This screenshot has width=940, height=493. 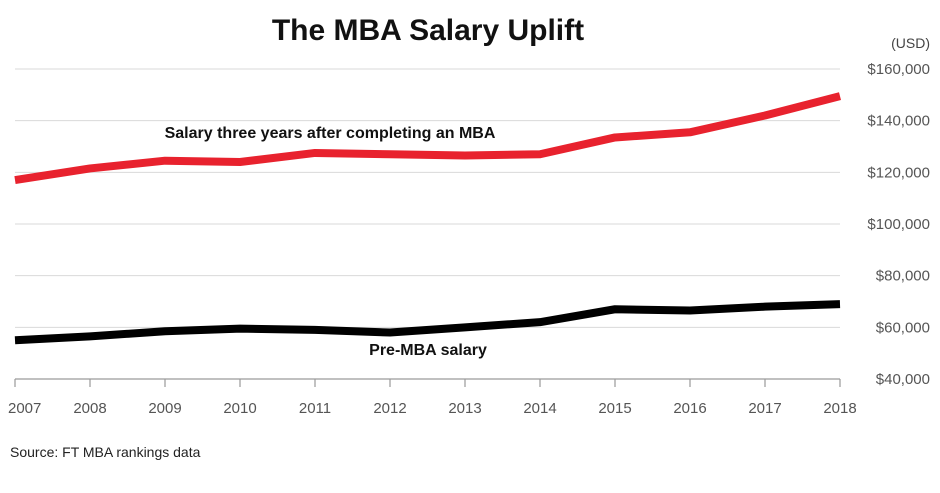 What do you see at coordinates (903, 379) in the screenshot?
I see `y-tick-label: $40,000` at bounding box center [903, 379].